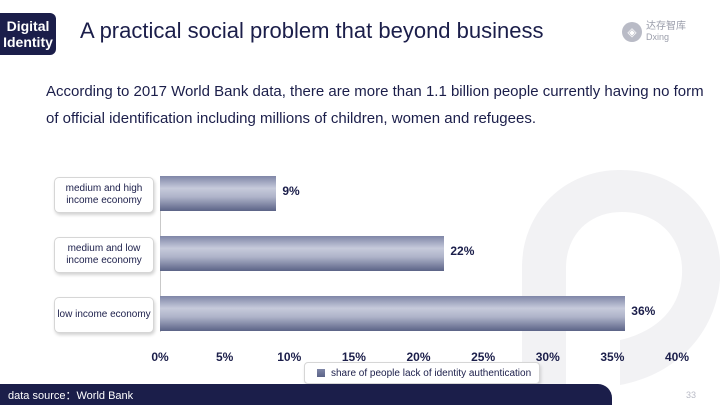 This screenshot has height=410, width=720. What do you see at coordinates (612, 357) in the screenshot?
I see `x-tick-label: 35%` at bounding box center [612, 357].